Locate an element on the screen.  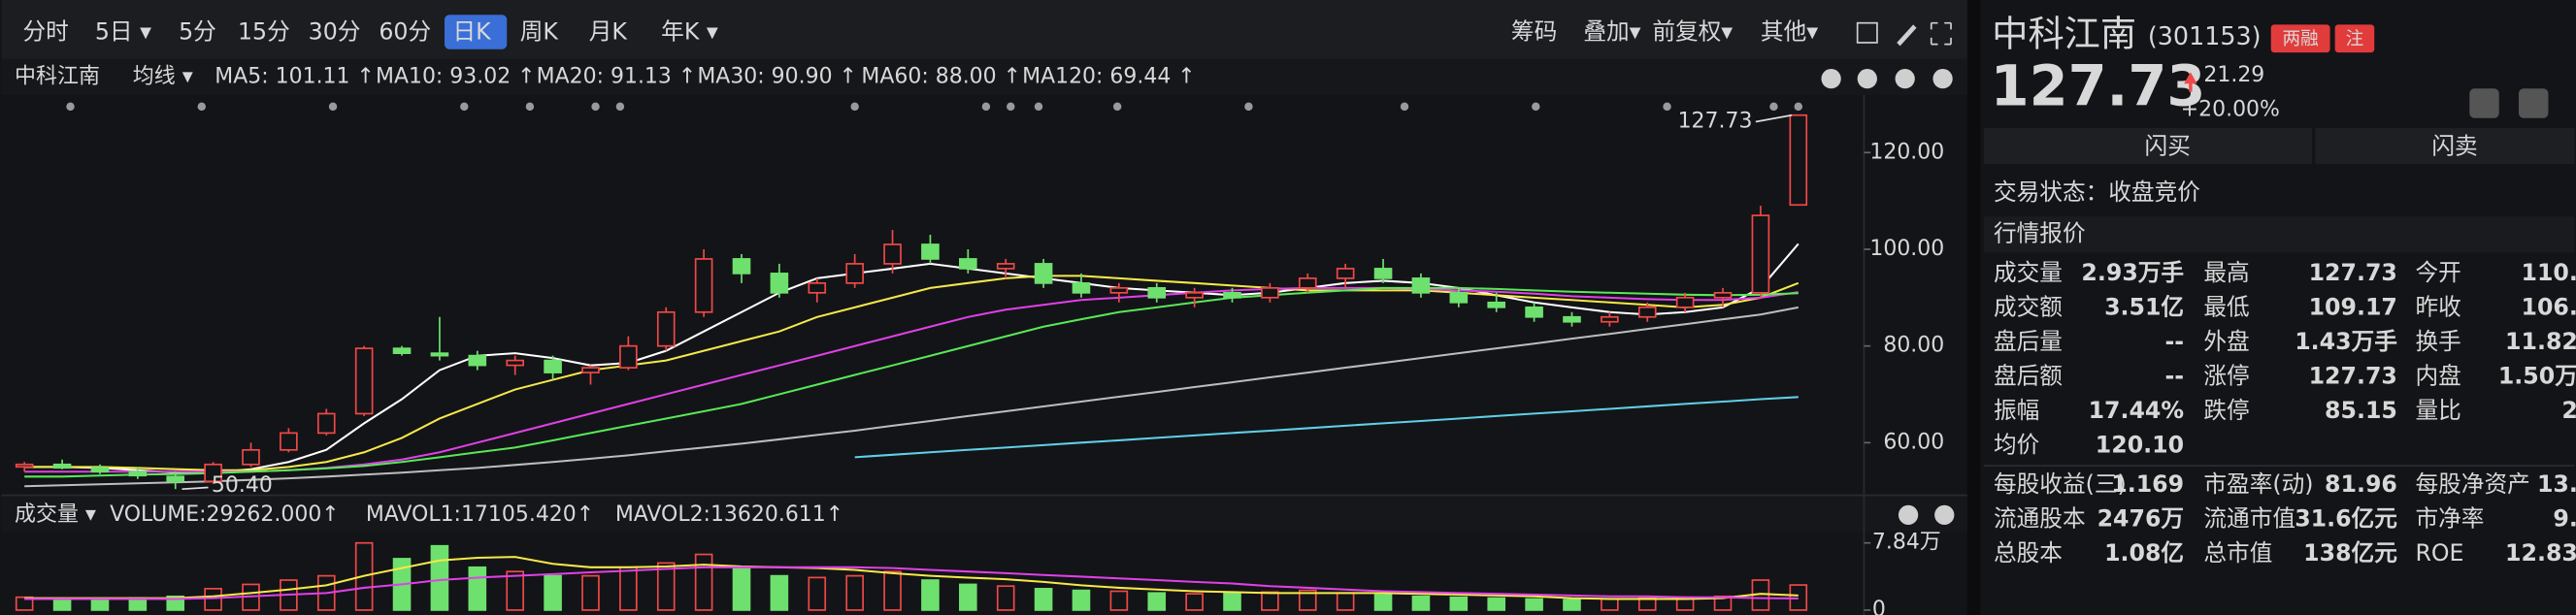
zoom-in is located at coordinates (1867, 79).